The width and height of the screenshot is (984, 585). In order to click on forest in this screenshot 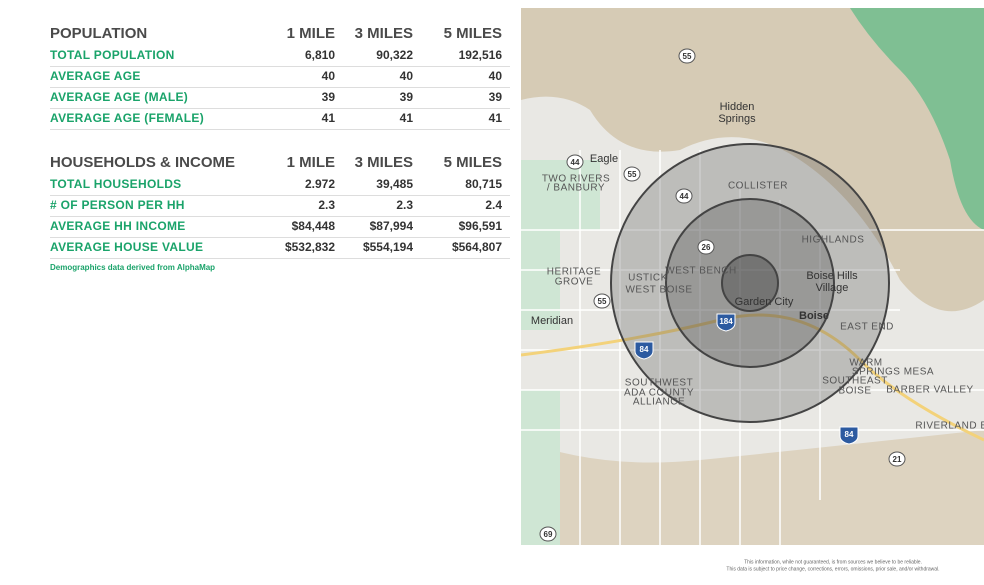, I will do `click(917, 119)`.